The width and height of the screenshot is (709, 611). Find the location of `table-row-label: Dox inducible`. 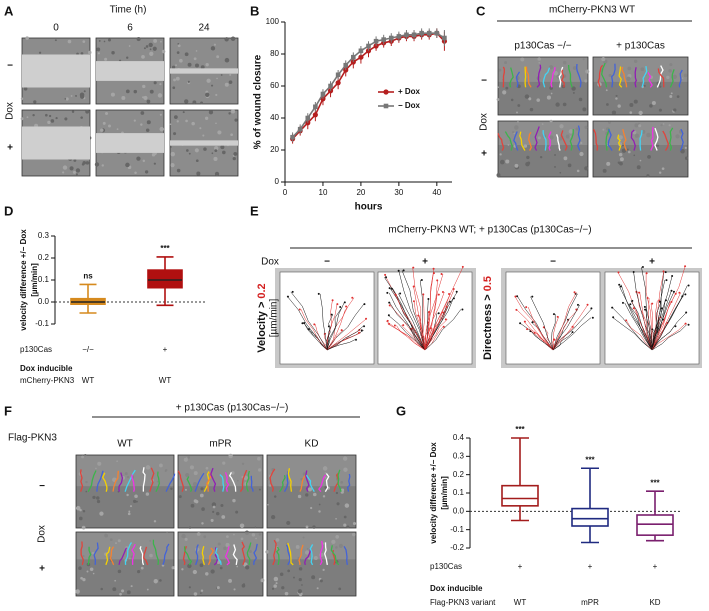

table-row-label: Dox inducible is located at coordinates (46, 368).